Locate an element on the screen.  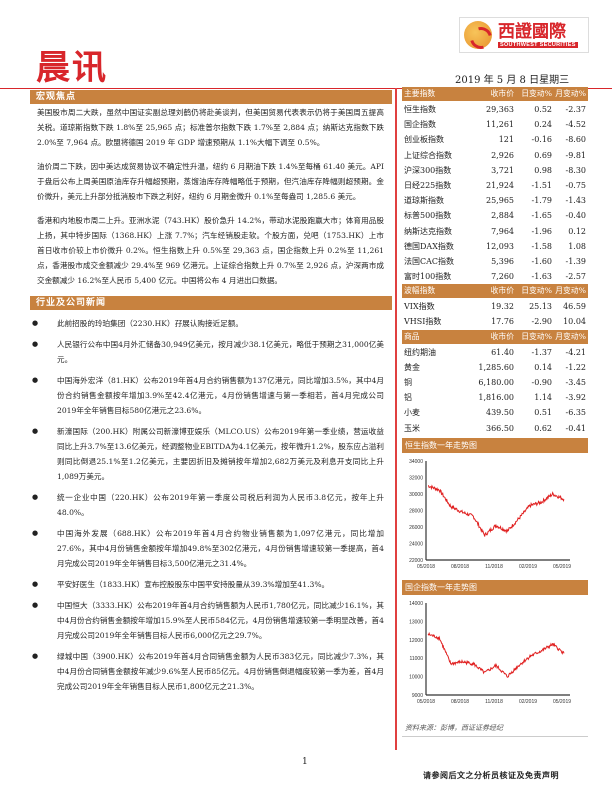
table-row: 标普500指数 2,884 -1.65 -0.40 is located at coordinates (495, 215).